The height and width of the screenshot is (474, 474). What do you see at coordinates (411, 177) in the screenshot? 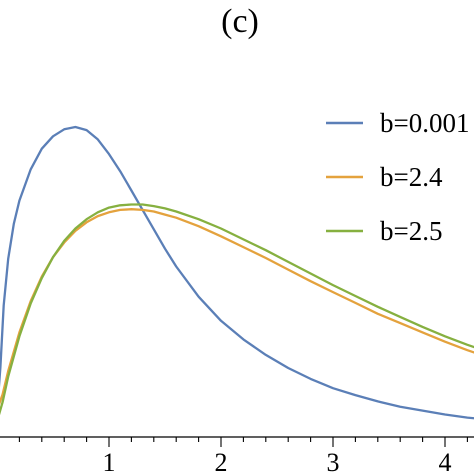
I see `legend-label-2: b=2.4` at bounding box center [411, 177].